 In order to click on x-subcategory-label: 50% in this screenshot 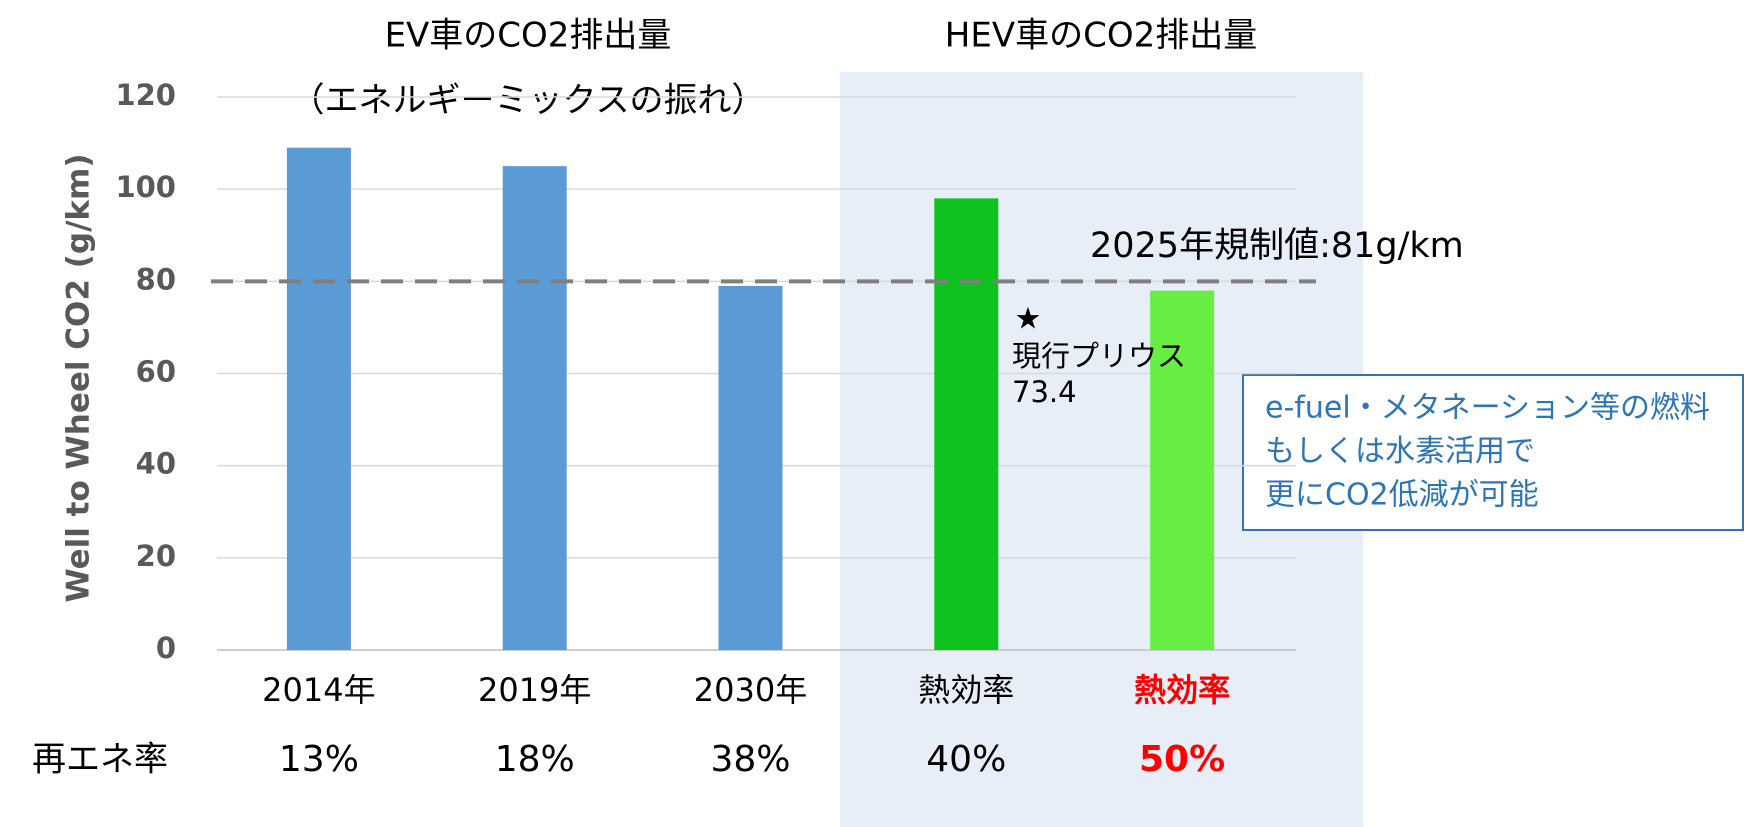, I will do `click(1182, 759)`.